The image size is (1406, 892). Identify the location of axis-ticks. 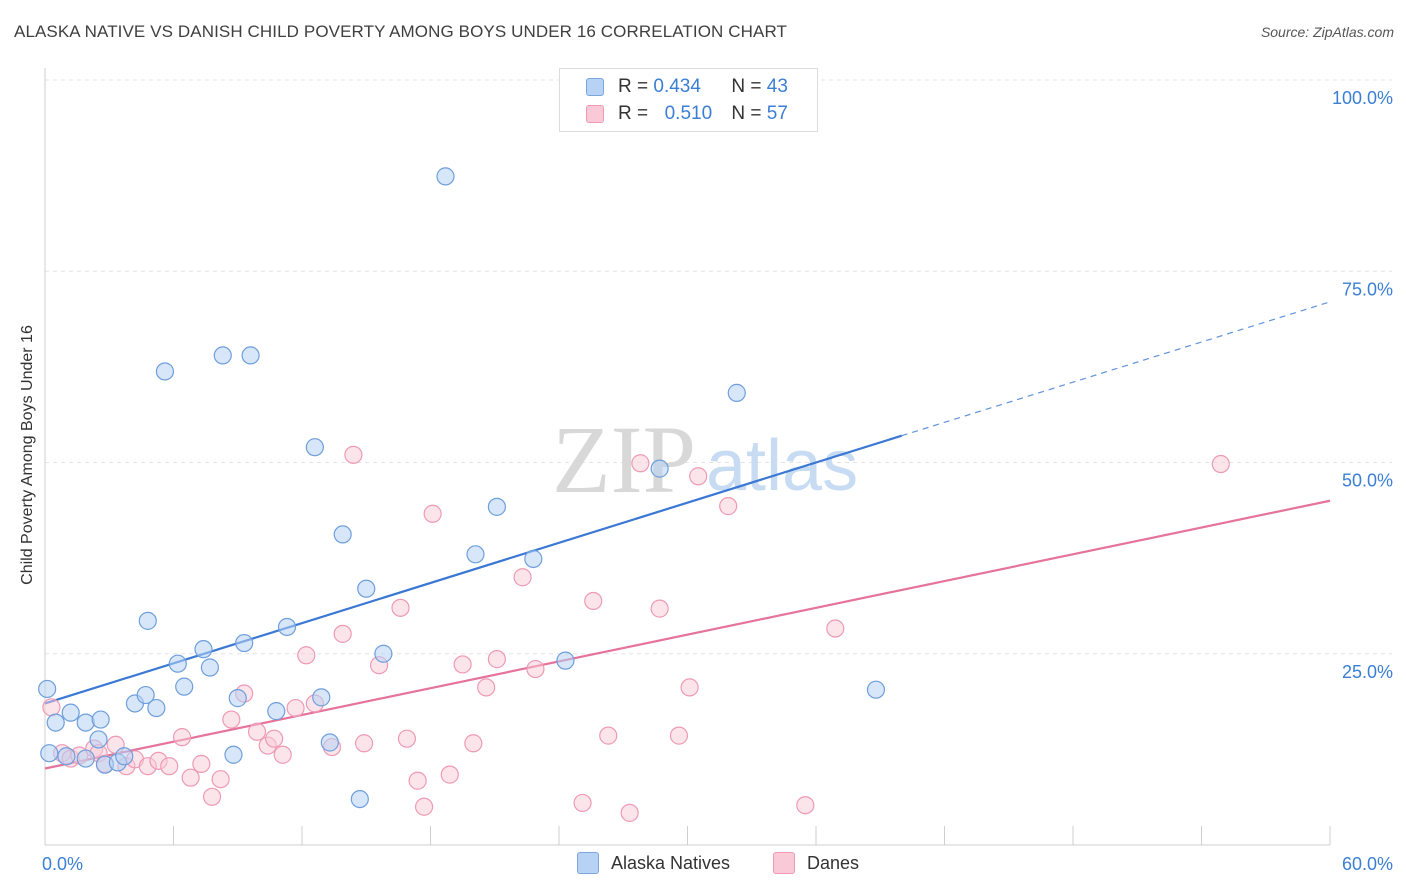
(687, 835).